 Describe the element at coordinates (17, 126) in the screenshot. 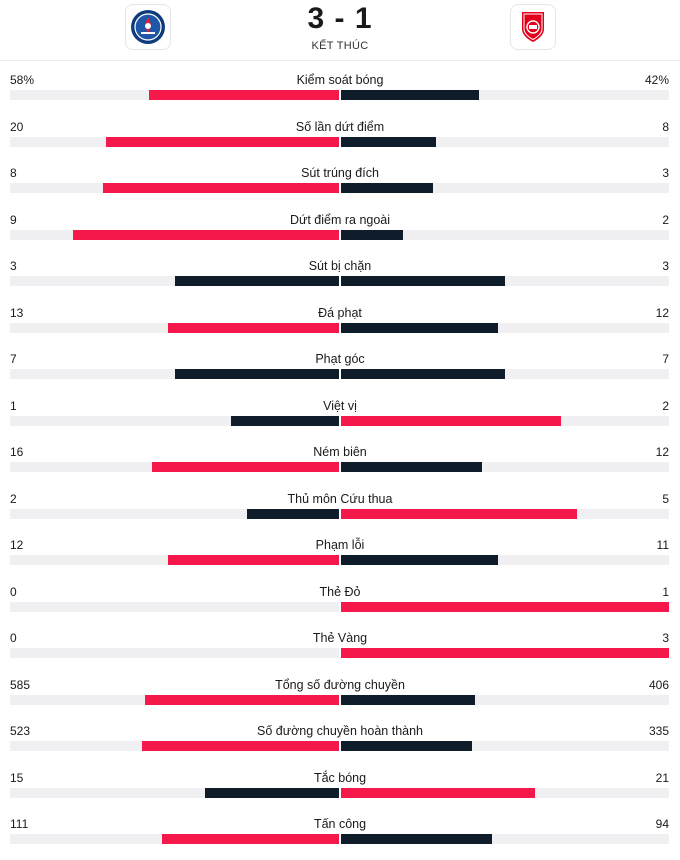

I see `home-stat-value: 20` at that location.